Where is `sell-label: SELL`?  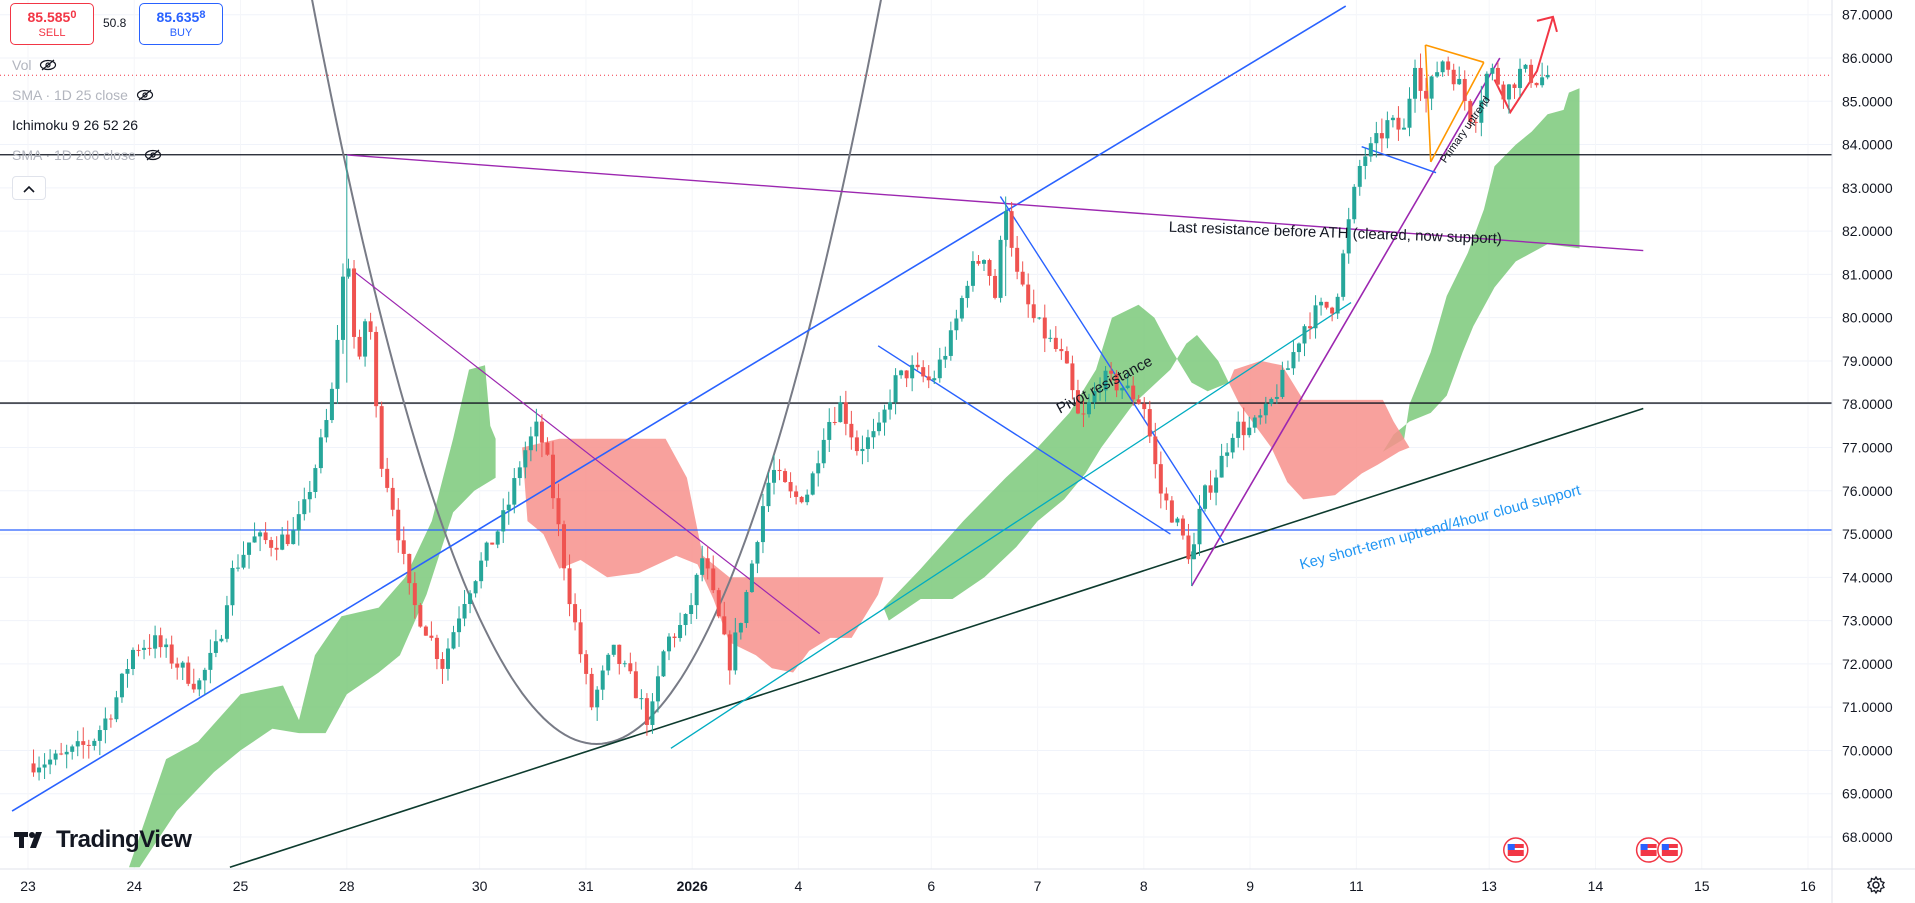
sell-label: SELL is located at coordinates (52, 33).